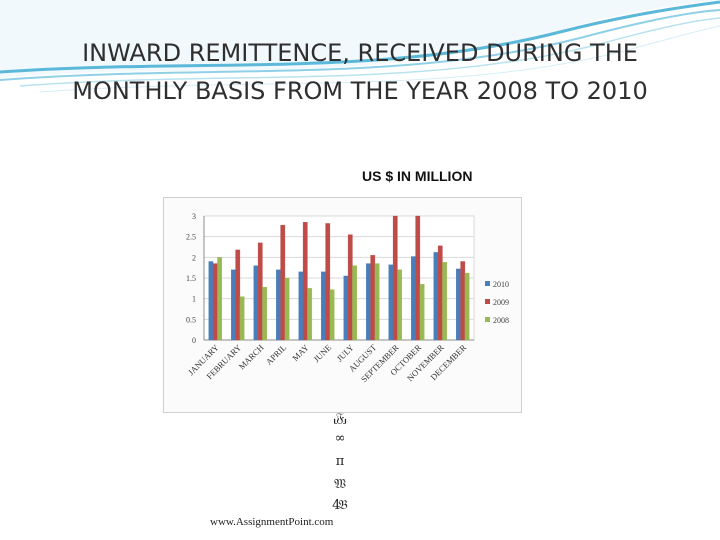 Image resolution: width=720 pixels, height=540 pixels. Describe the element at coordinates (346, 308) in the screenshot. I see `bar-2010-july` at that location.